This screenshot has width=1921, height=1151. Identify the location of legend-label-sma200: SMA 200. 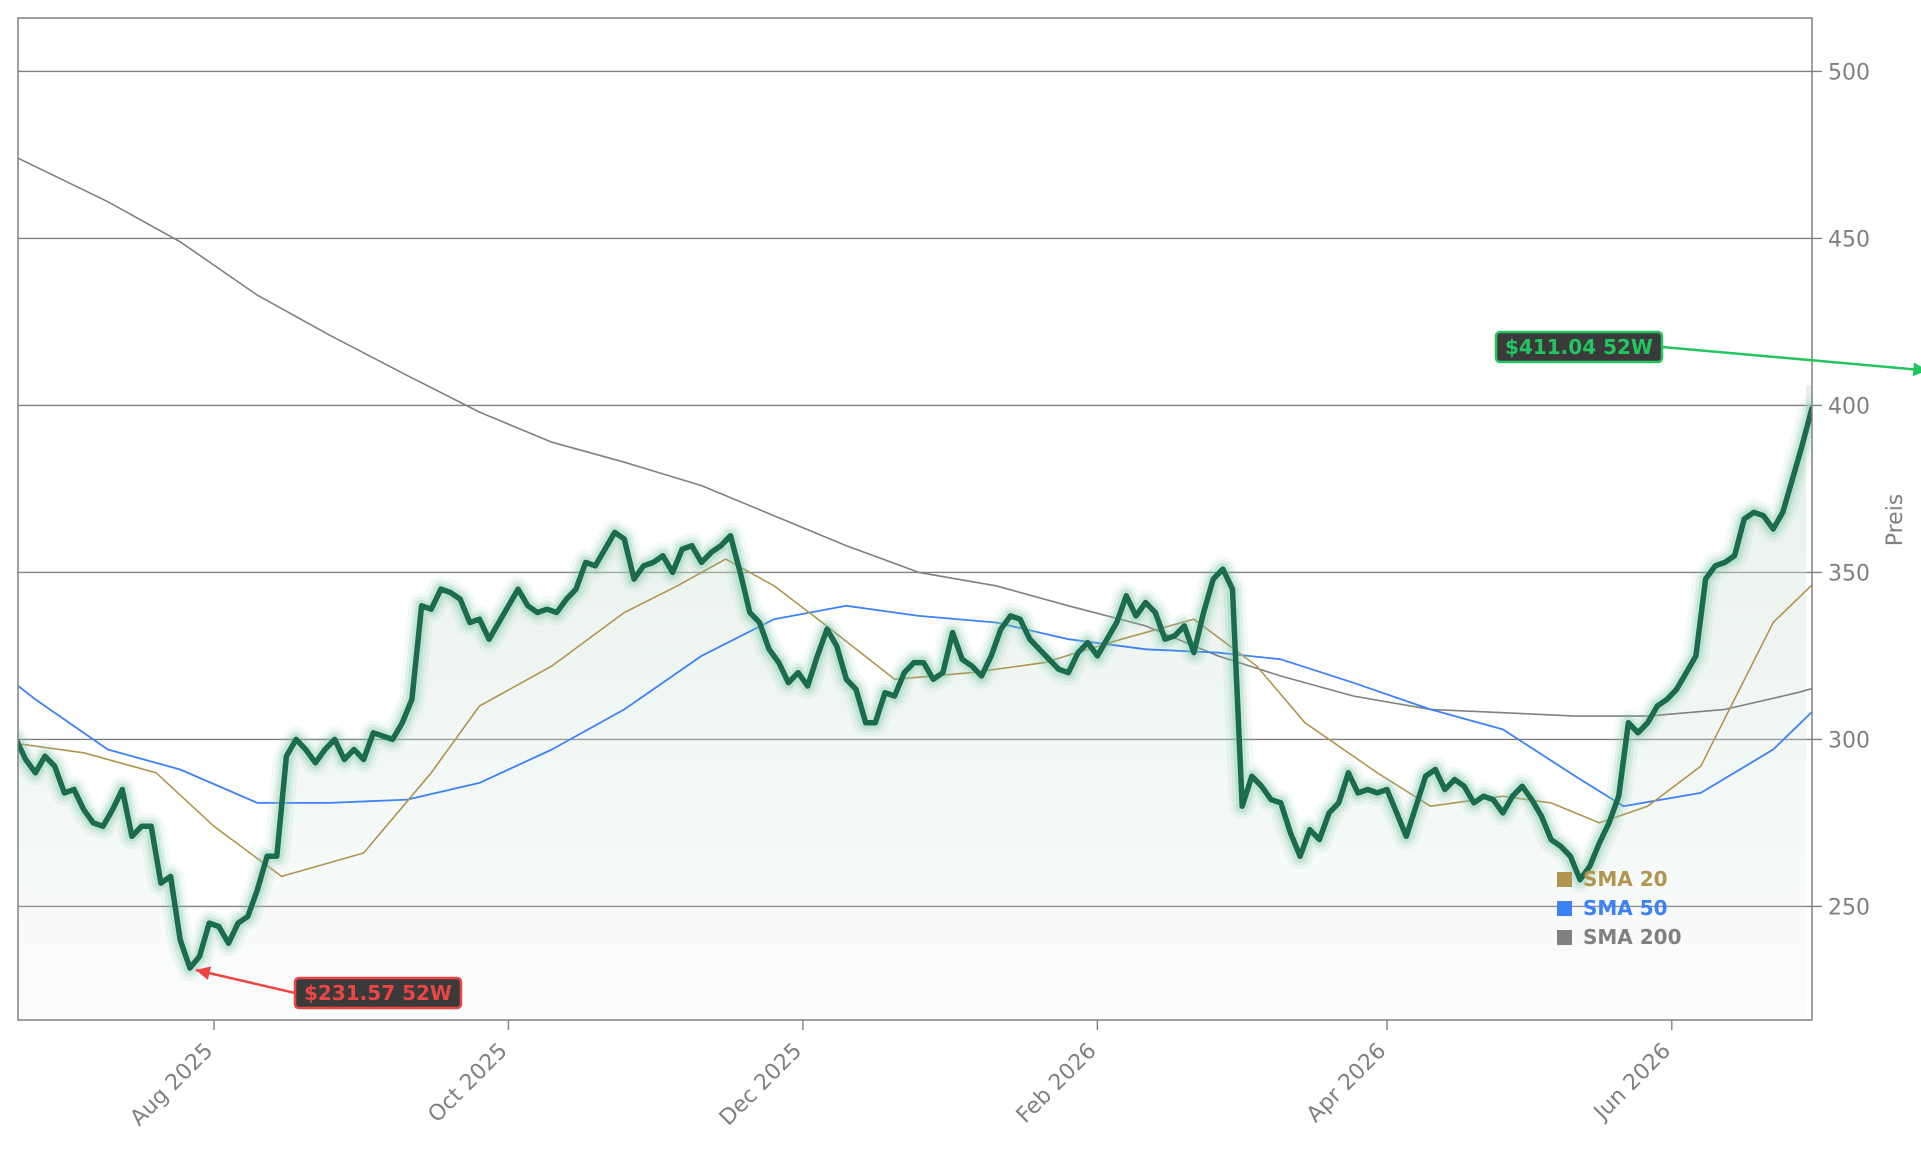
(1632, 937).